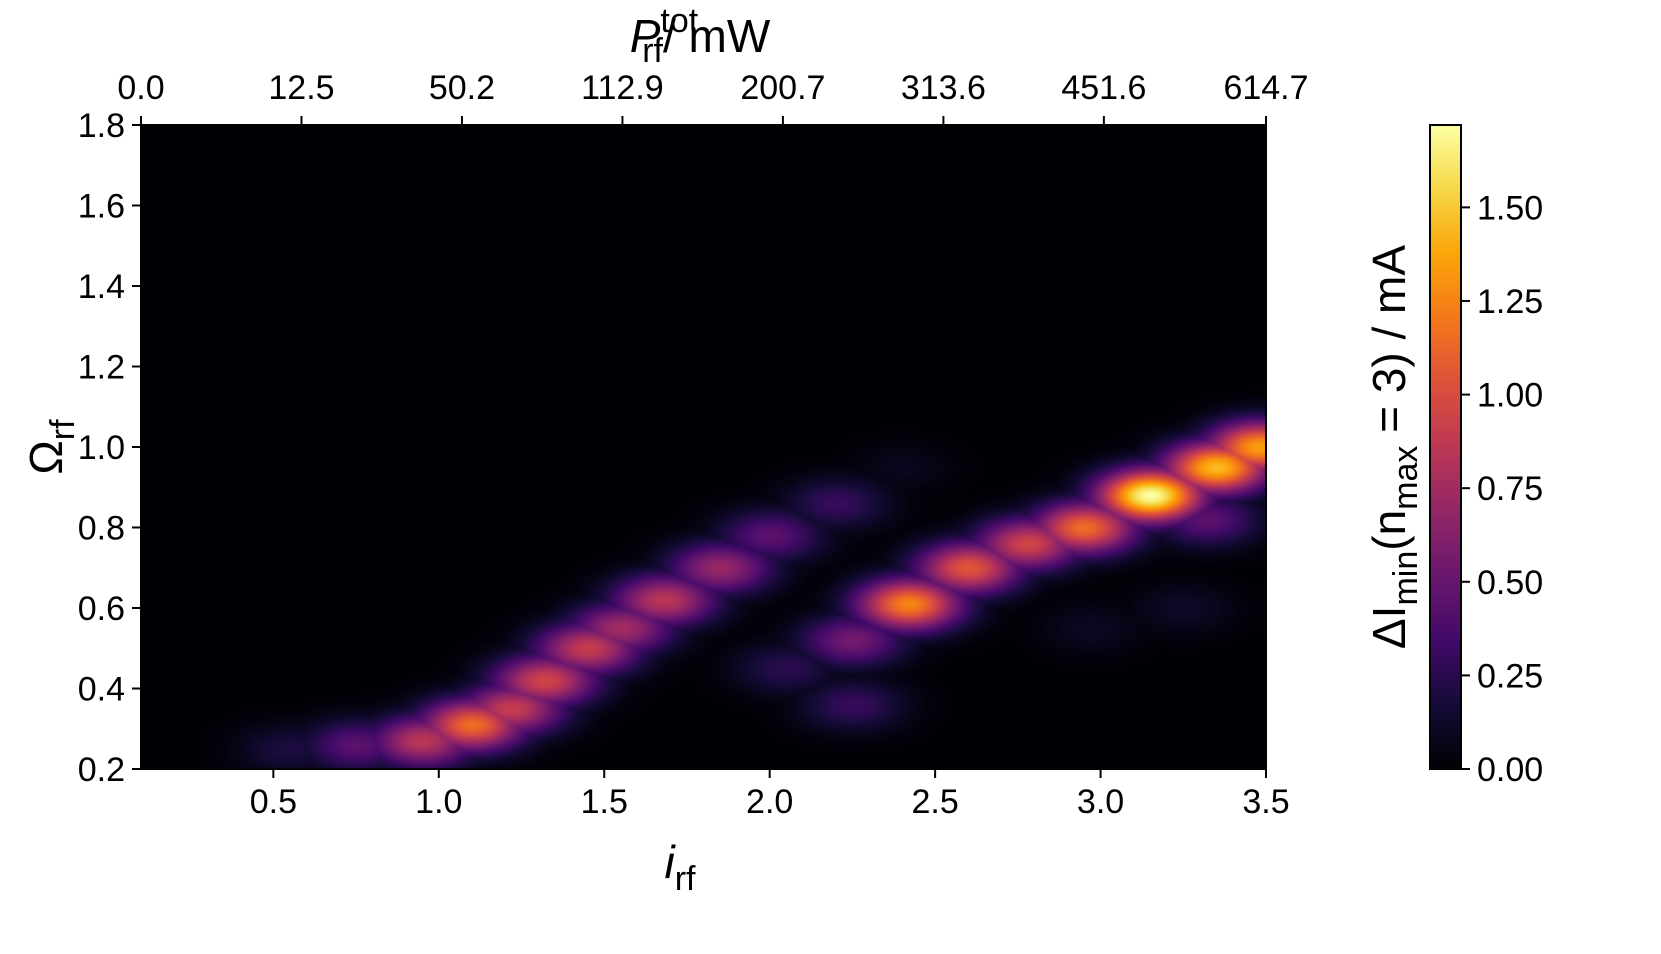 The image size is (1661, 954). What do you see at coordinates (1394, 447) in the screenshot?
I see `colorbar-label: ΔImin(nmax = 3) / mA` at bounding box center [1394, 447].